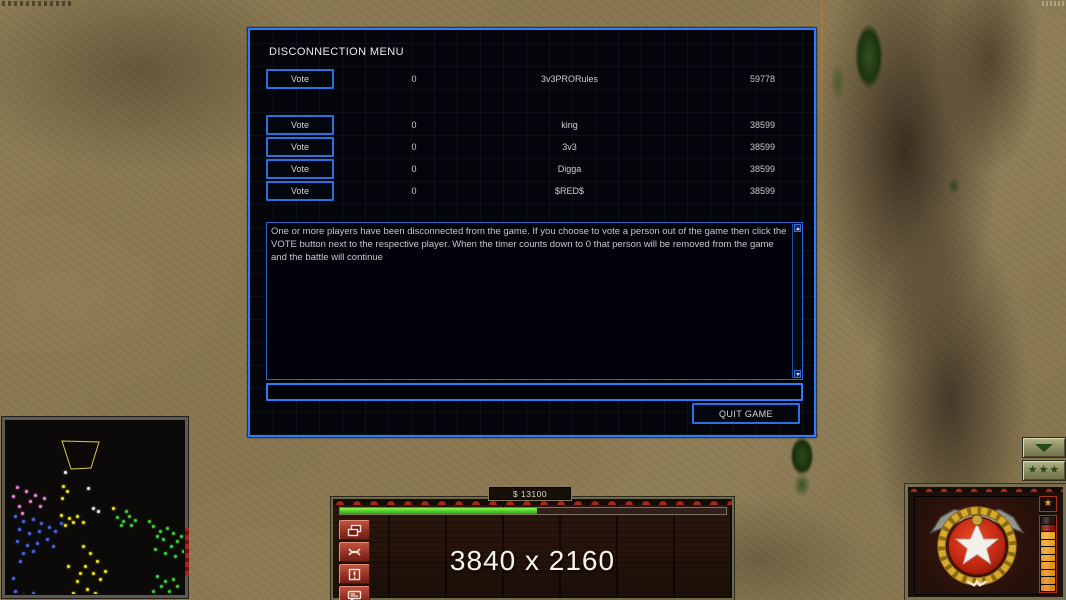 The height and width of the screenshot is (600, 1066). Describe the element at coordinates (1044, 470) in the screenshot. I see `general-rank-button: ★★★` at that location.